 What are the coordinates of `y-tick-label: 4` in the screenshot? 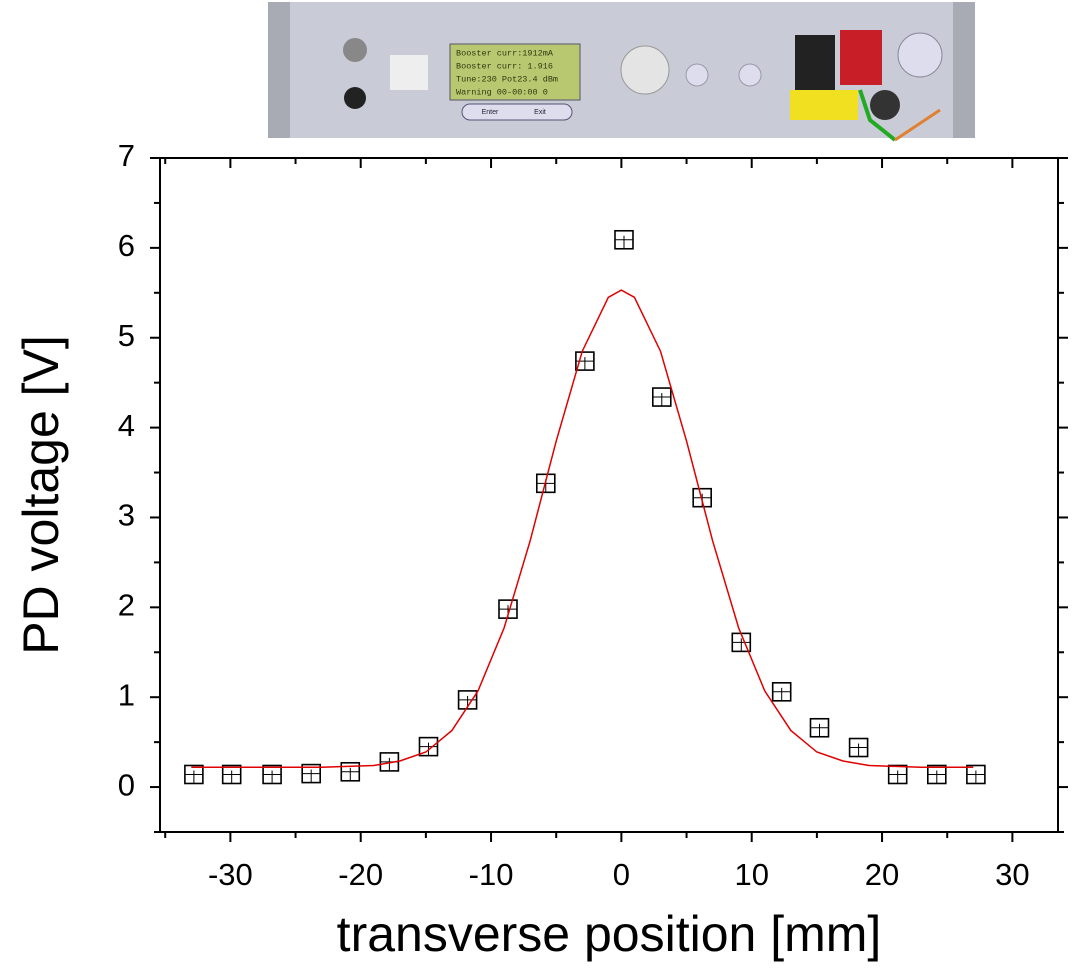 It's located at (126, 425).